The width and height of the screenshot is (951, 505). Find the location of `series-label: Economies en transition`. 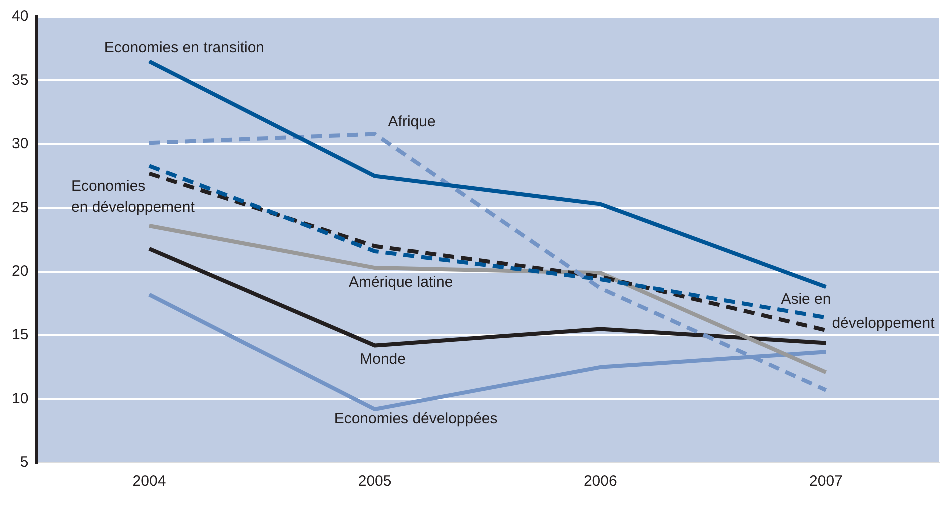

series-label: Economies en transition is located at coordinates (184, 48).